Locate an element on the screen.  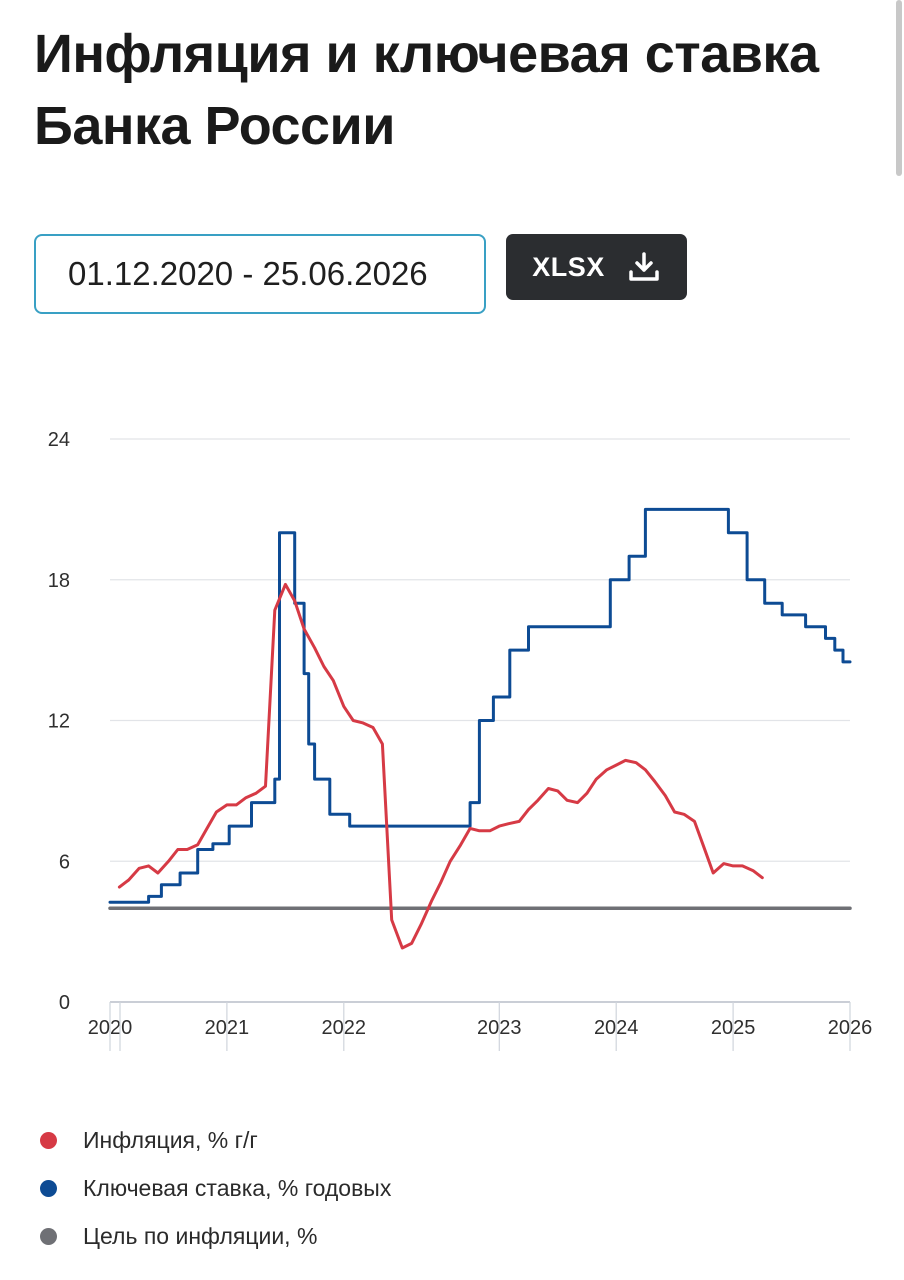
legend-item-key-rate: Ключевая ставка, % годовых is located at coordinates (215, 1188).